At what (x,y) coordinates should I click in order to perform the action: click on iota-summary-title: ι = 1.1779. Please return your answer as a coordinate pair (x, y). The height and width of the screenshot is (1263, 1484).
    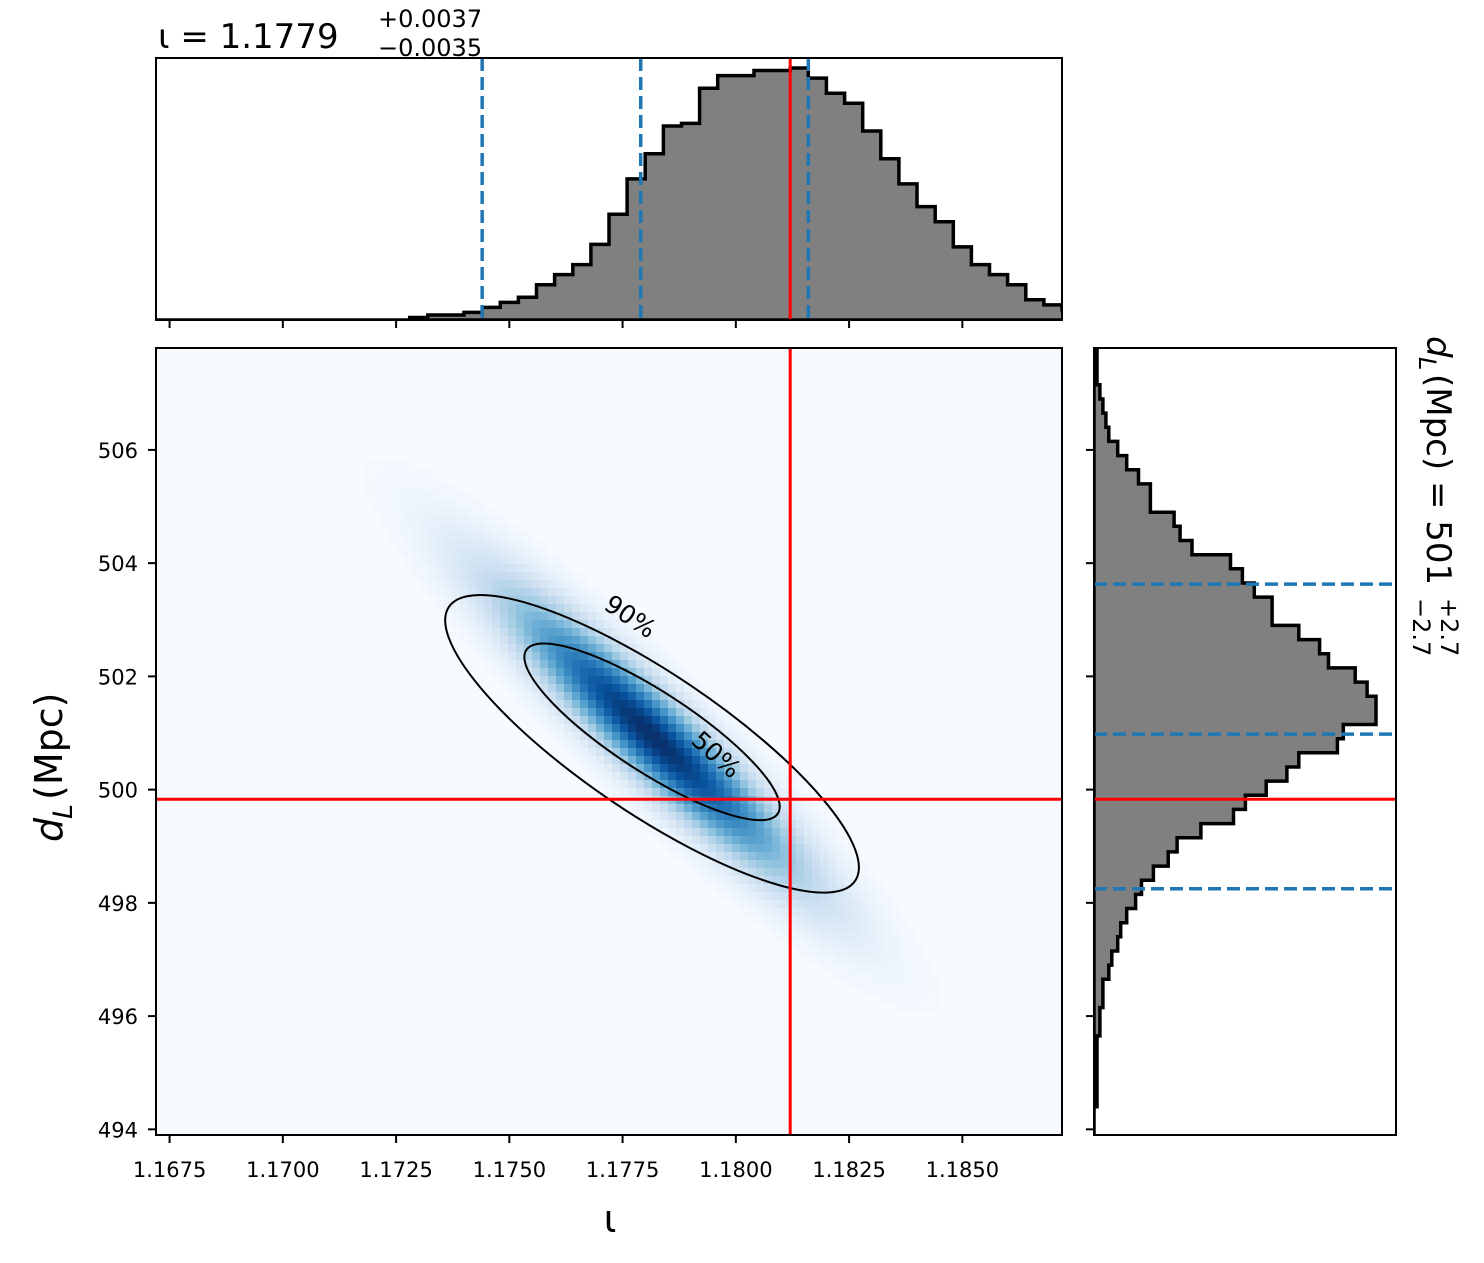
    Looking at the image, I should click on (248, 37).